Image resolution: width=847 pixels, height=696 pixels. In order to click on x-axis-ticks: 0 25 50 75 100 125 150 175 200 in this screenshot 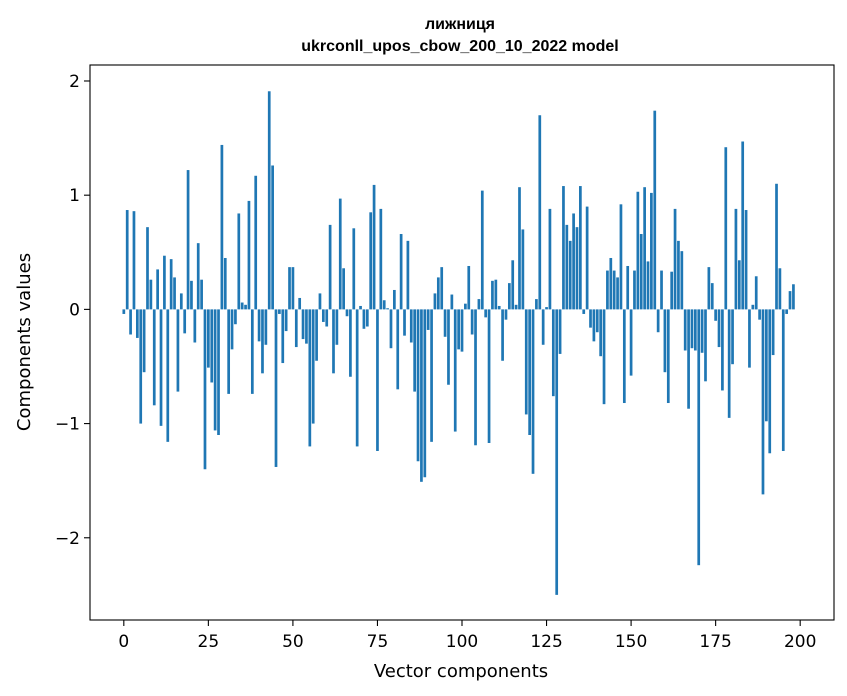, I will do `click(467, 636)`.